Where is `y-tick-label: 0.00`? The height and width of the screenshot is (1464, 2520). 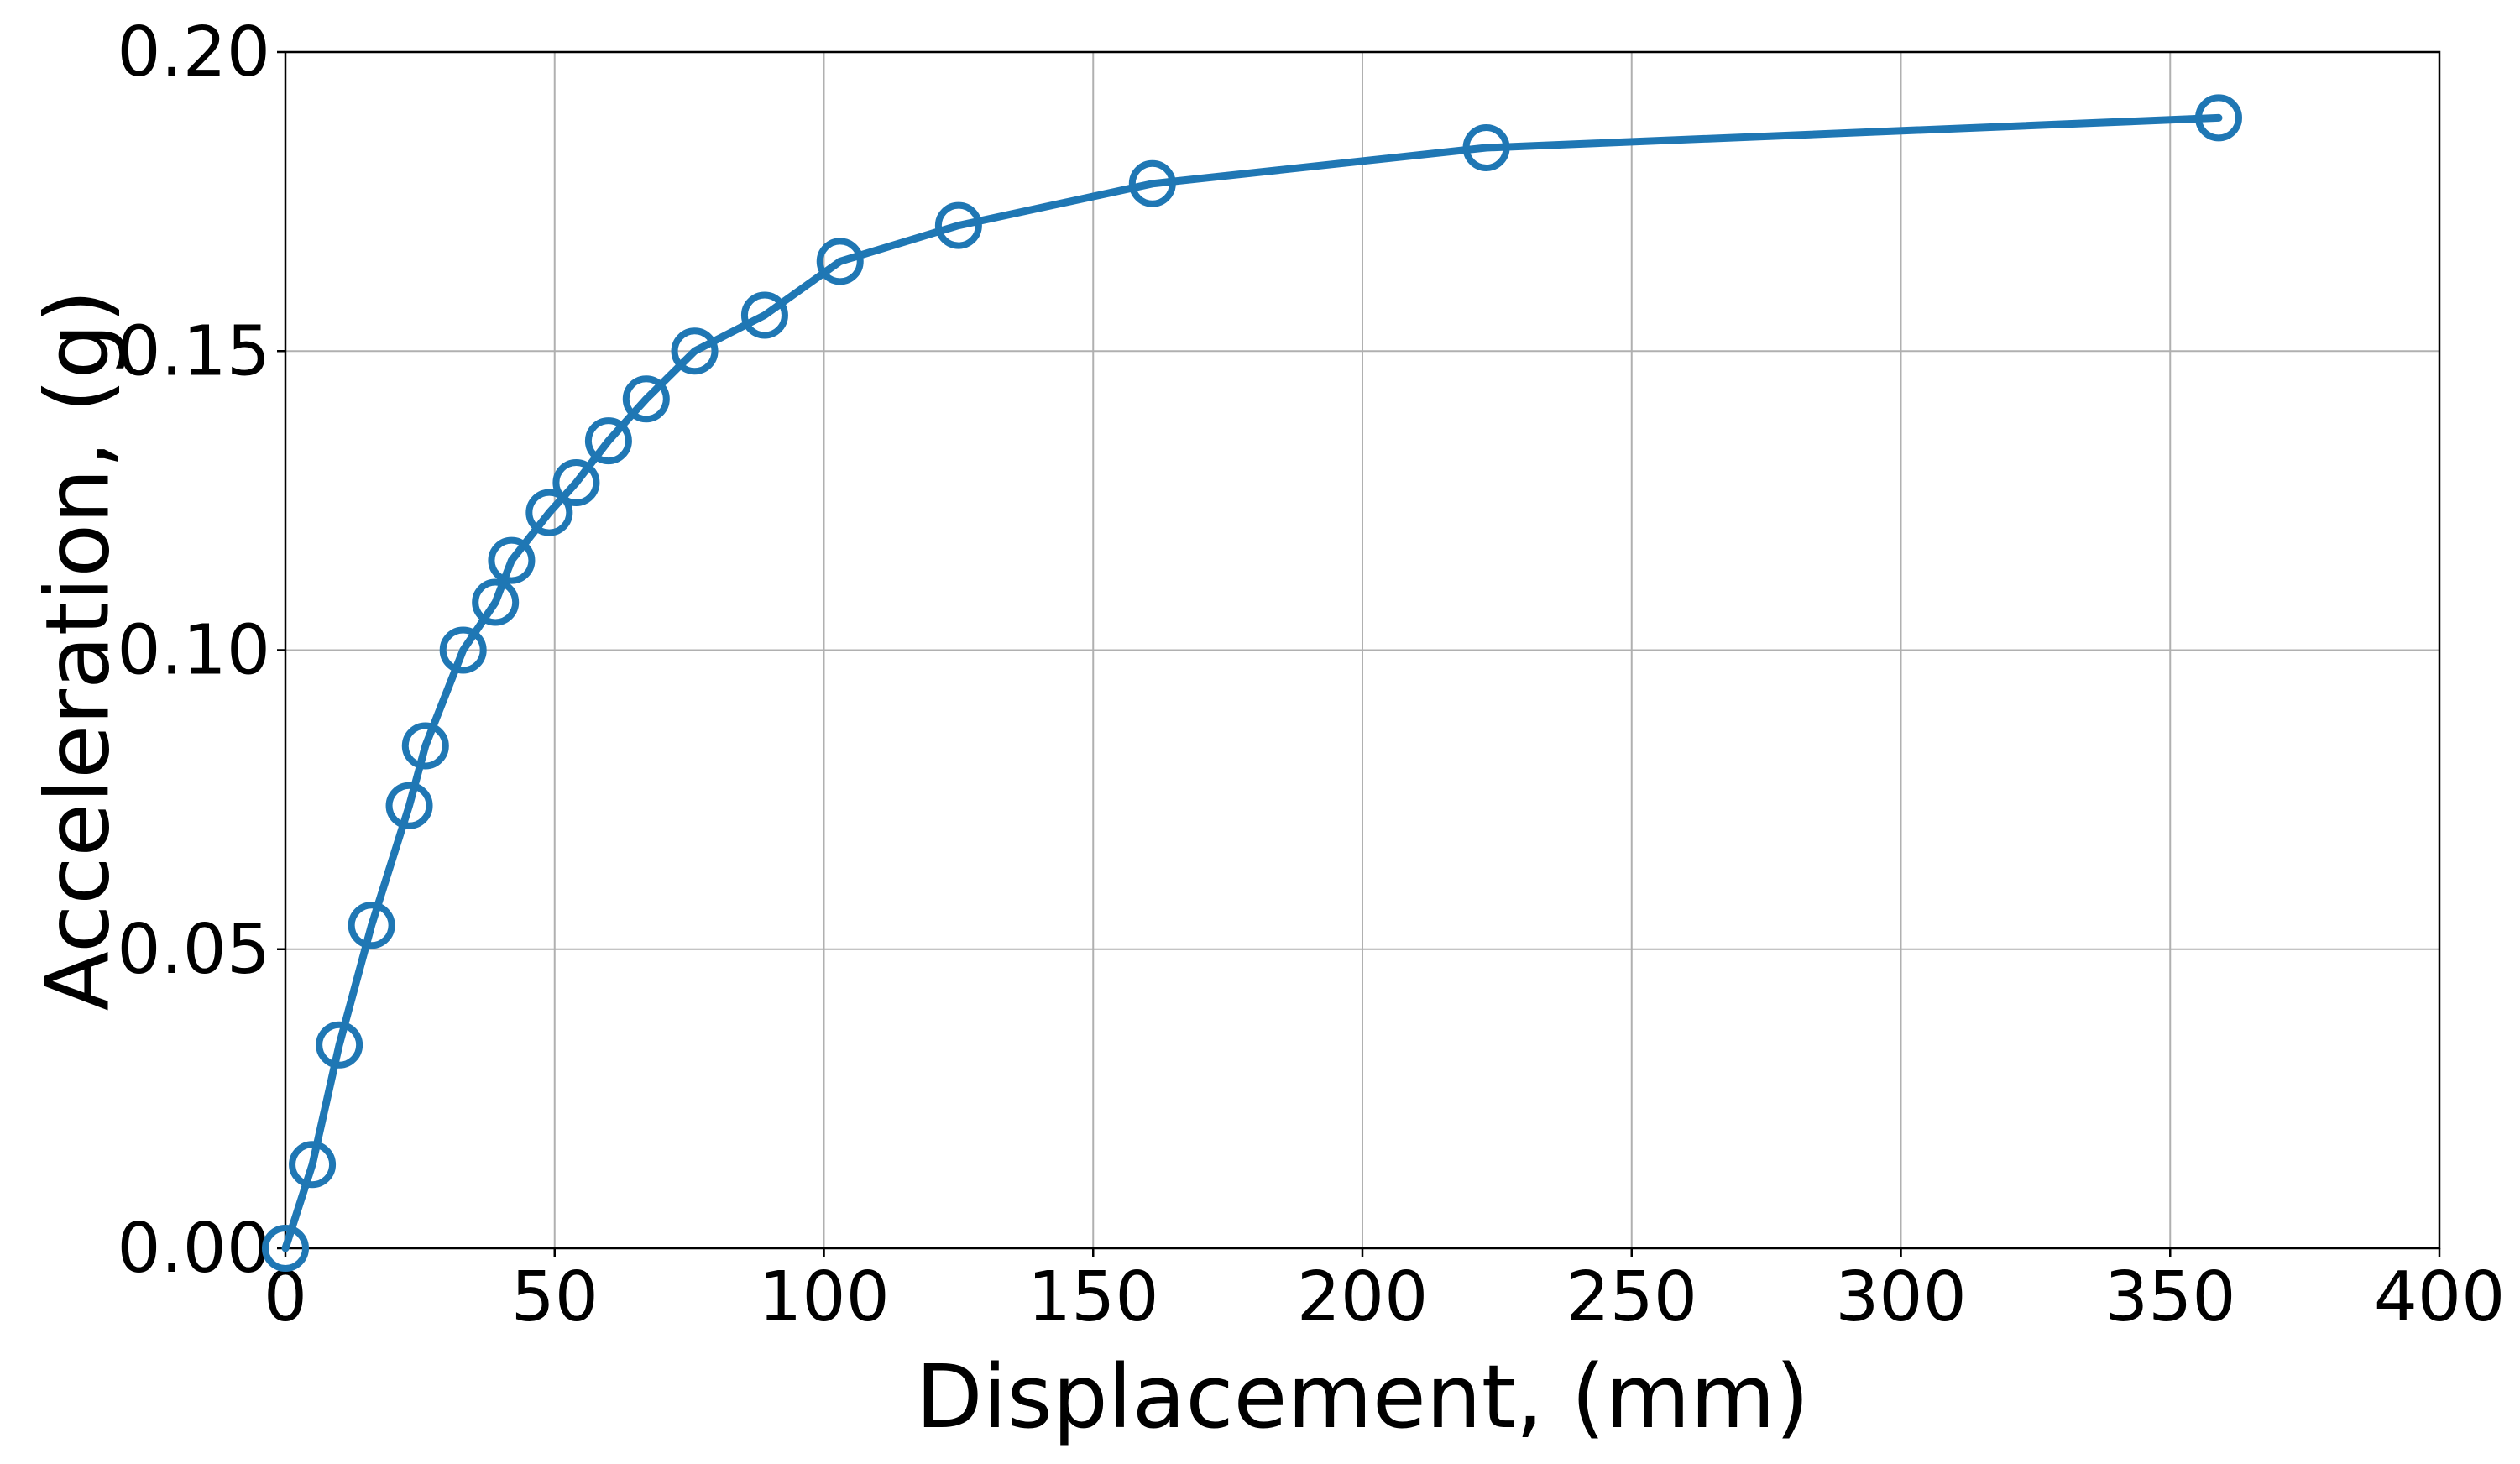 y-tick-label: 0.00 is located at coordinates (193, 1249).